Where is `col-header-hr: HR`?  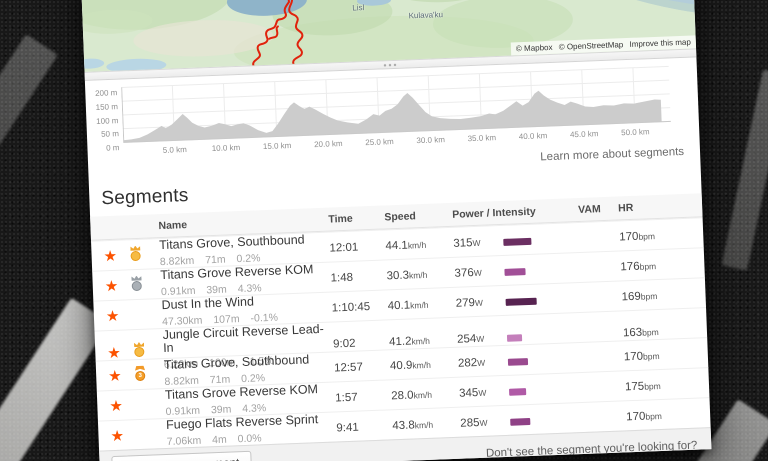
col-header-hr: HR is located at coordinates (625, 207).